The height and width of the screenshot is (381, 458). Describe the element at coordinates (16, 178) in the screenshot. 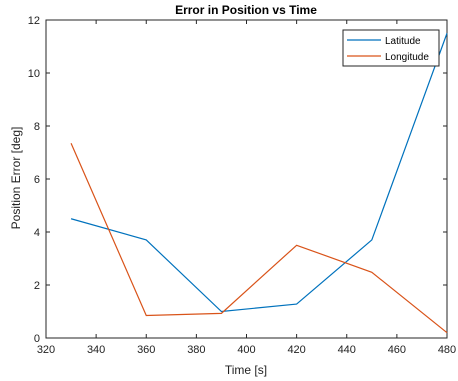

I see `y-axis-label: Position Error [deg]` at that location.